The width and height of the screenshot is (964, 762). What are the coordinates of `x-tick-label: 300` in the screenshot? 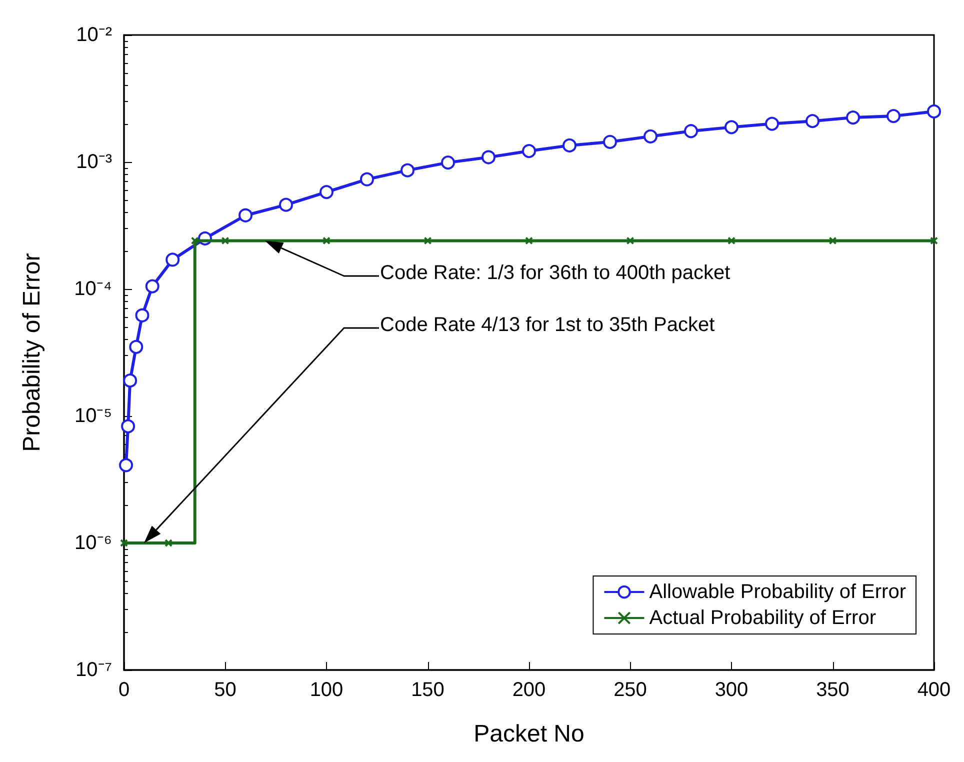 It's located at (731, 690).